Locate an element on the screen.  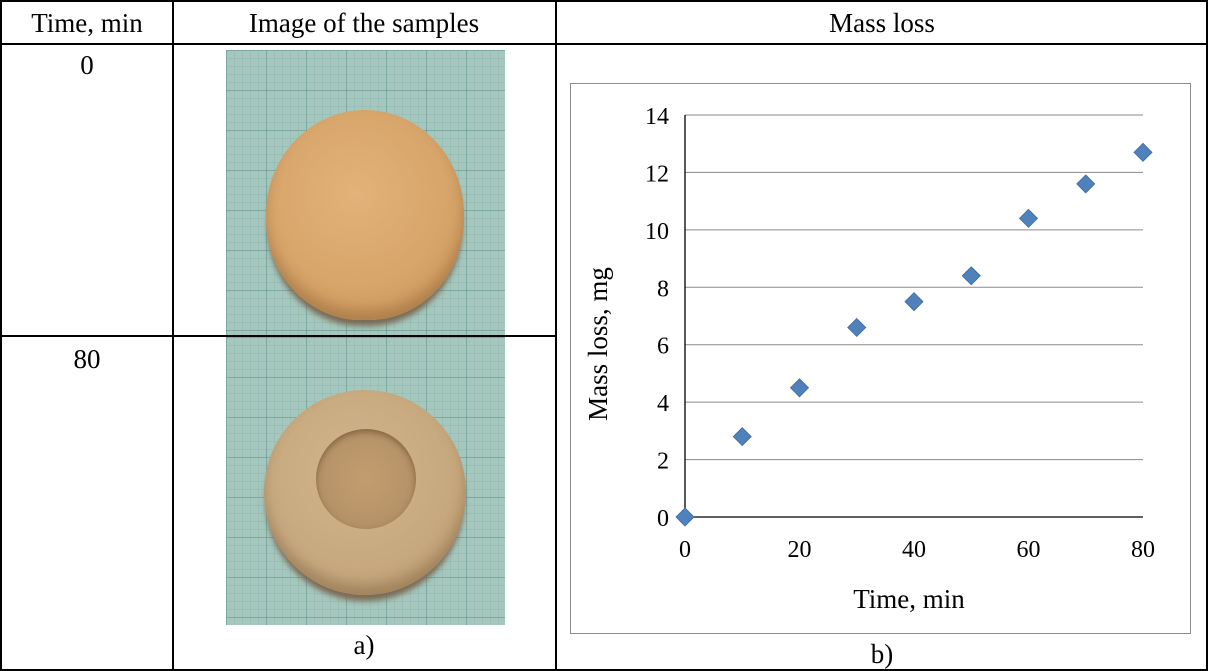
x-tick-label-80: 80 is located at coordinates (1143, 550).